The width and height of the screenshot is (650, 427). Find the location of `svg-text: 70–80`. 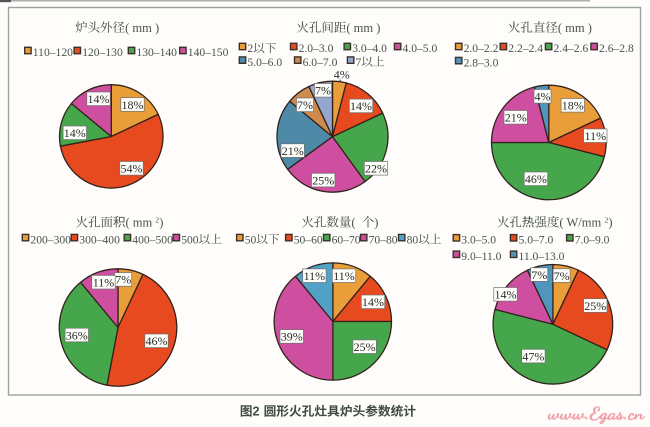

svg-text: 70–80 is located at coordinates (383, 239).